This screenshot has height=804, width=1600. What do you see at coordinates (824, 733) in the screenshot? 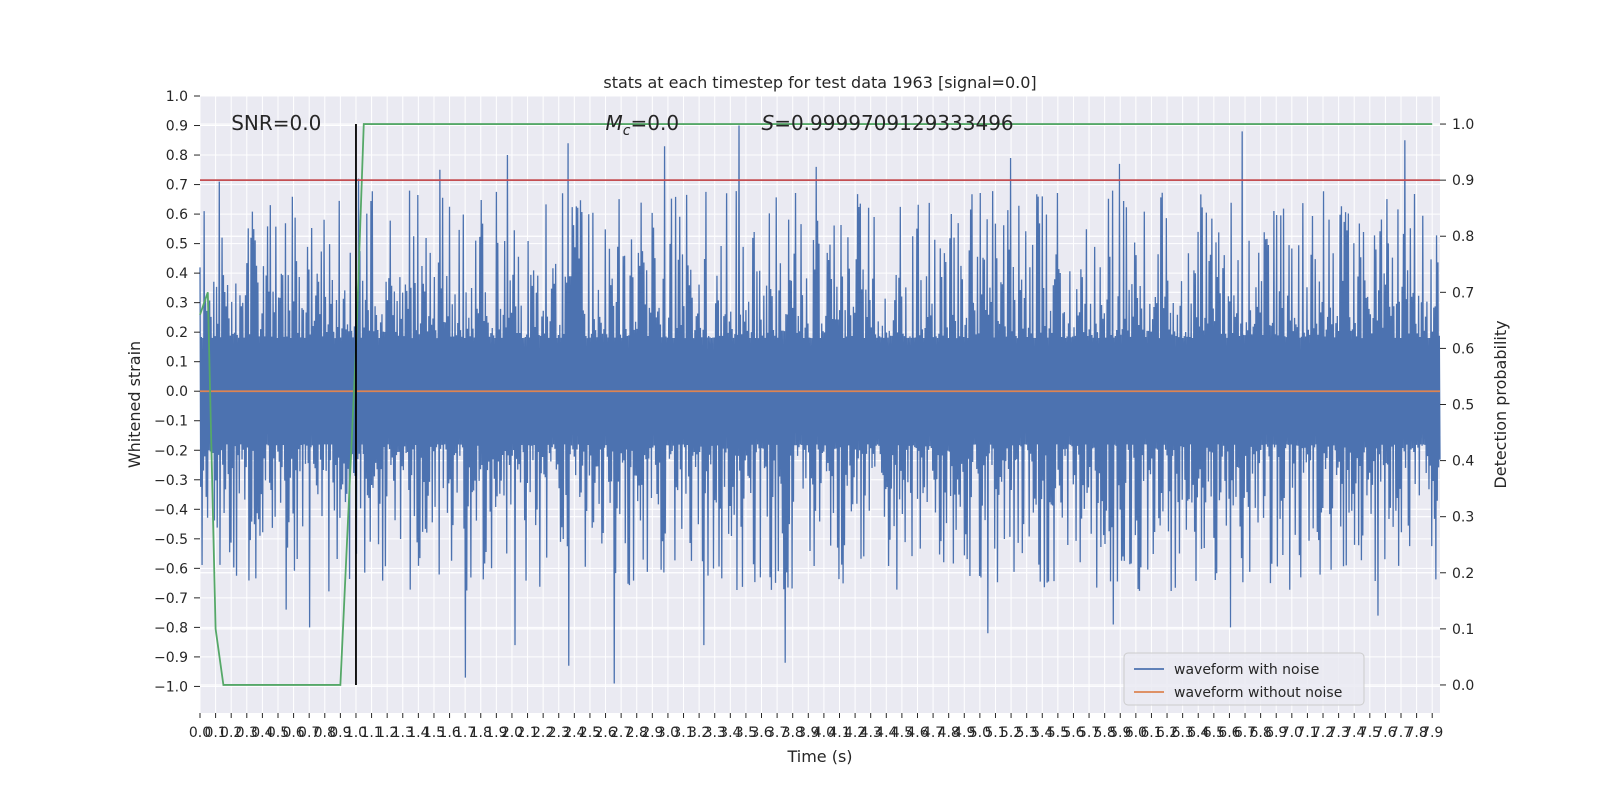
I see `x-tick-label: 4.0` at bounding box center [824, 733].